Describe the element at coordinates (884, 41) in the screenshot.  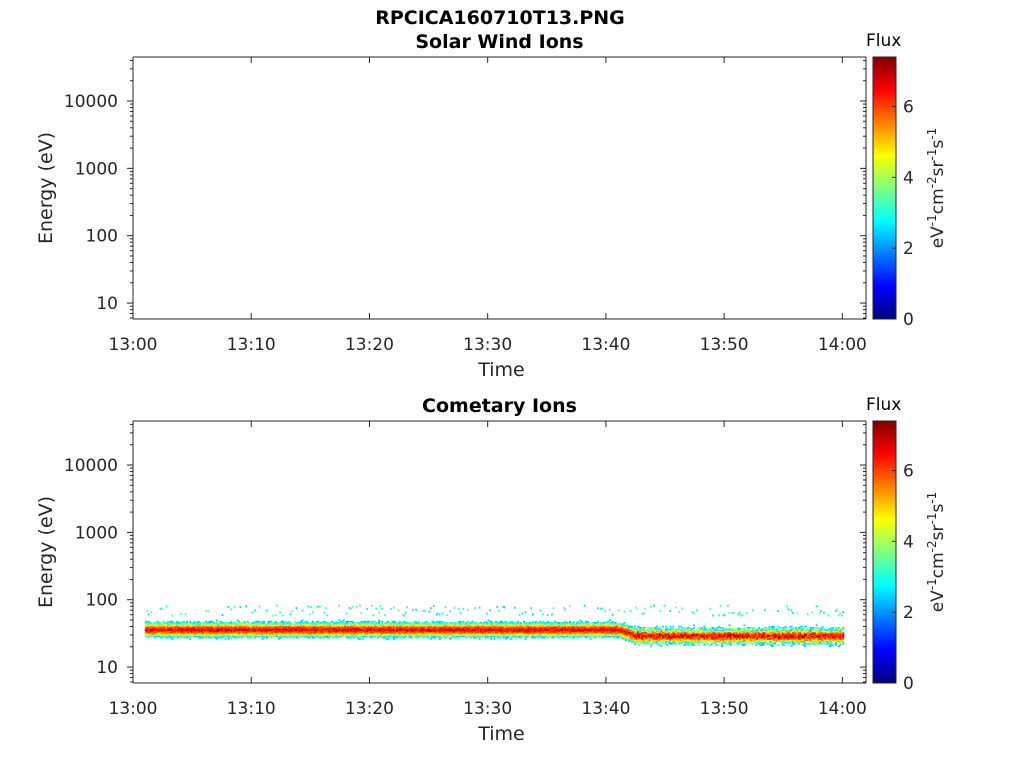
I see `colorbar-title-solar-wind: Flux` at that location.